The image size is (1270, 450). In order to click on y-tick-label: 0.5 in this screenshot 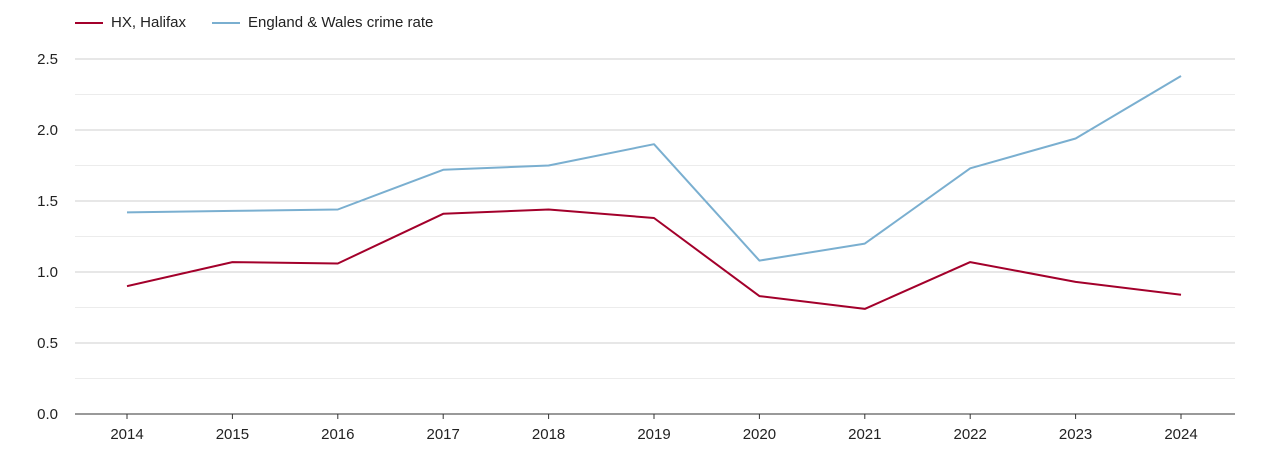, I will do `click(47, 343)`.